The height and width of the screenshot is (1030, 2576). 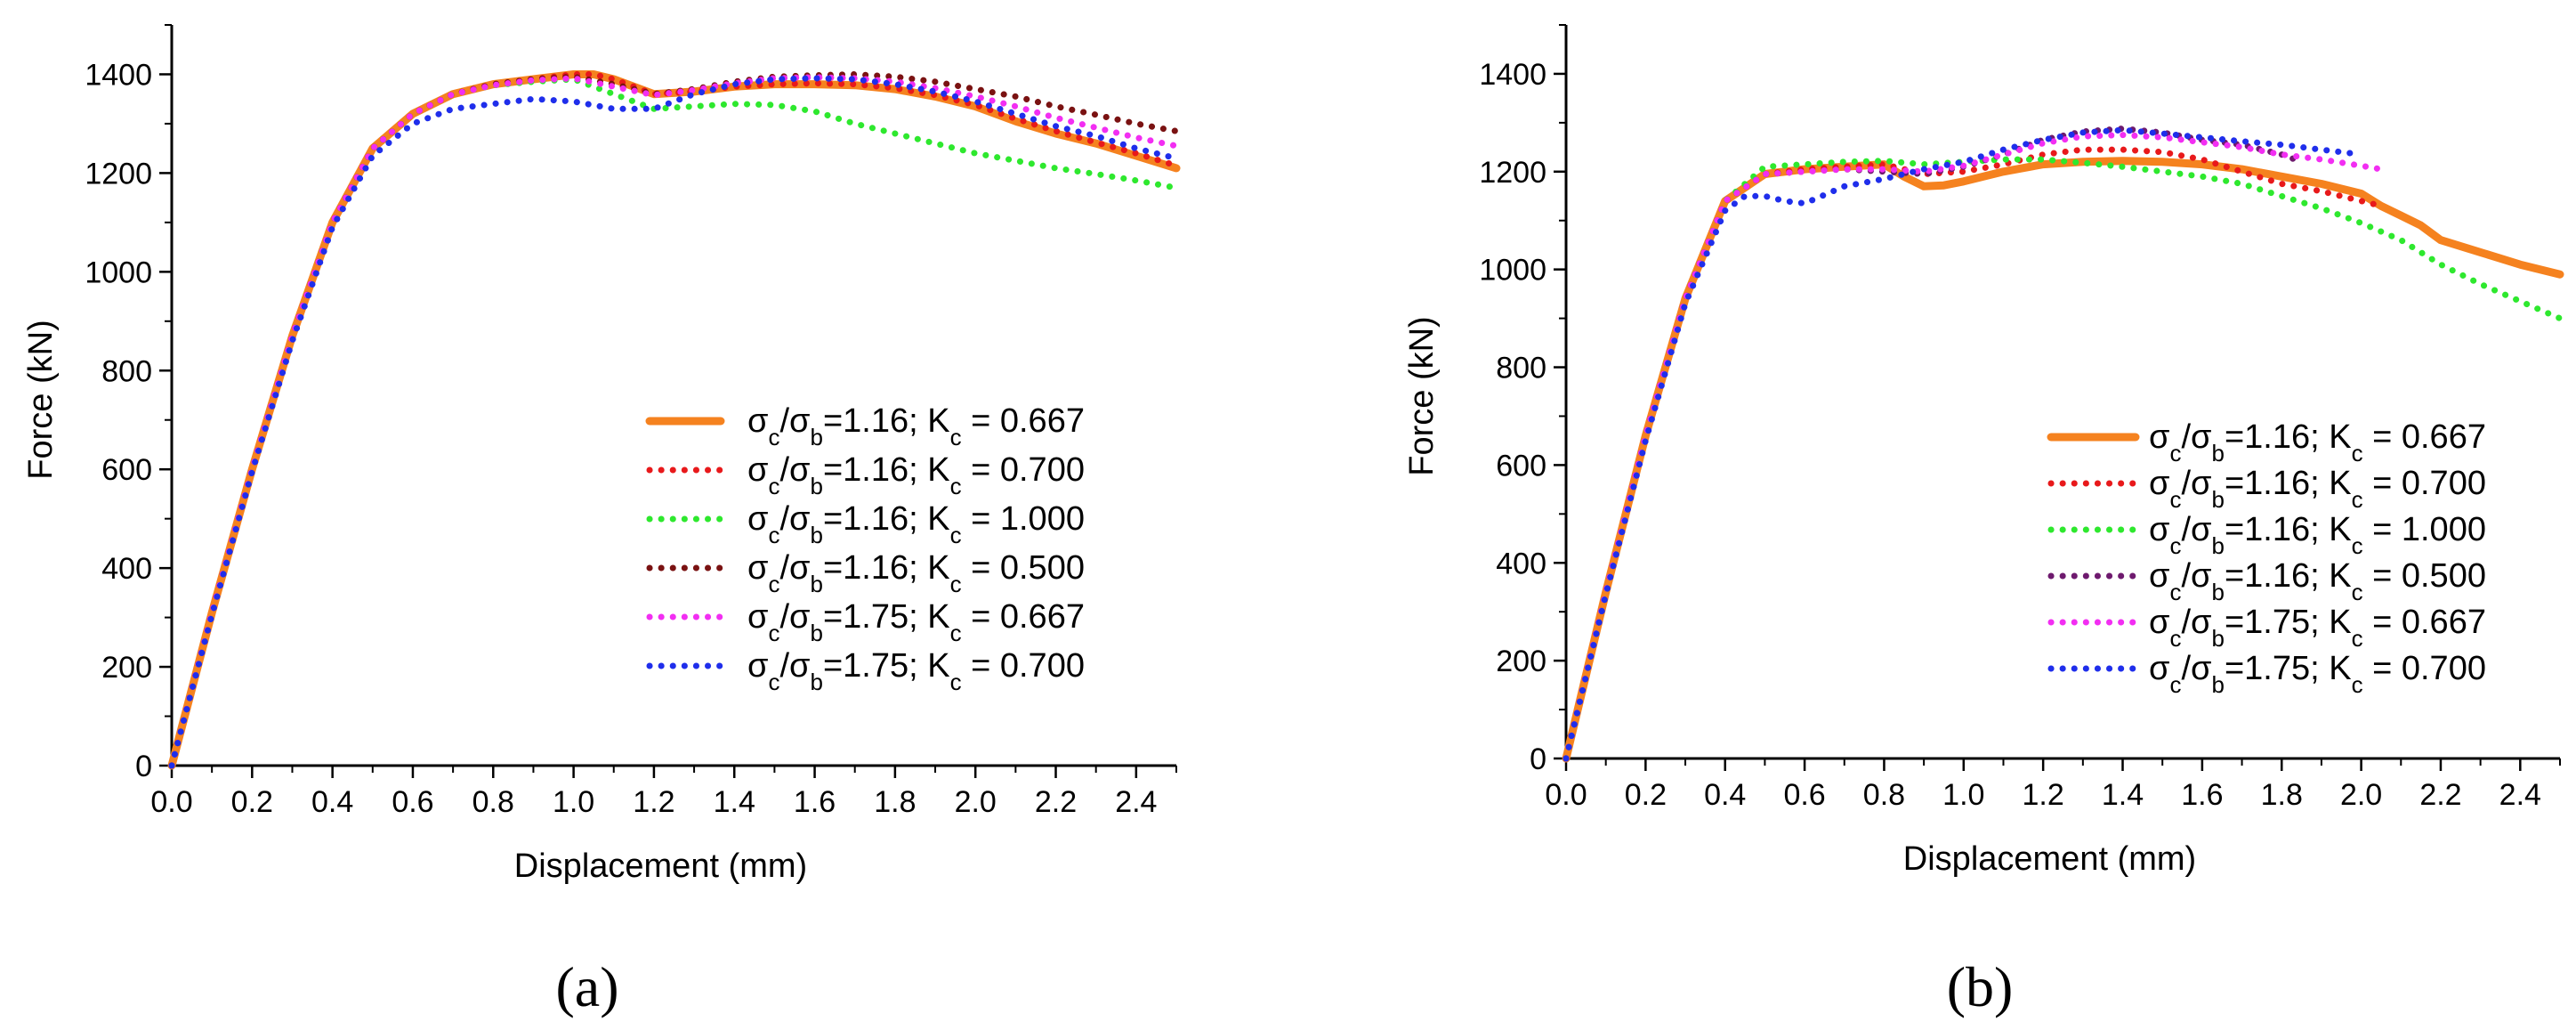 I want to click on panel-label: (a), so click(x=586, y=986).